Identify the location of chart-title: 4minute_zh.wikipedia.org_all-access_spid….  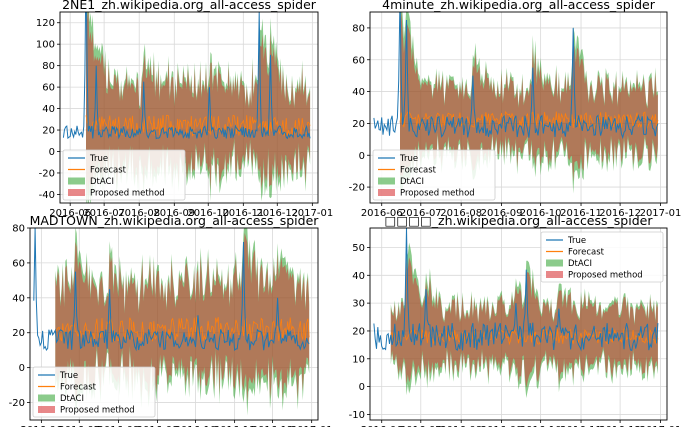
(519, 6).